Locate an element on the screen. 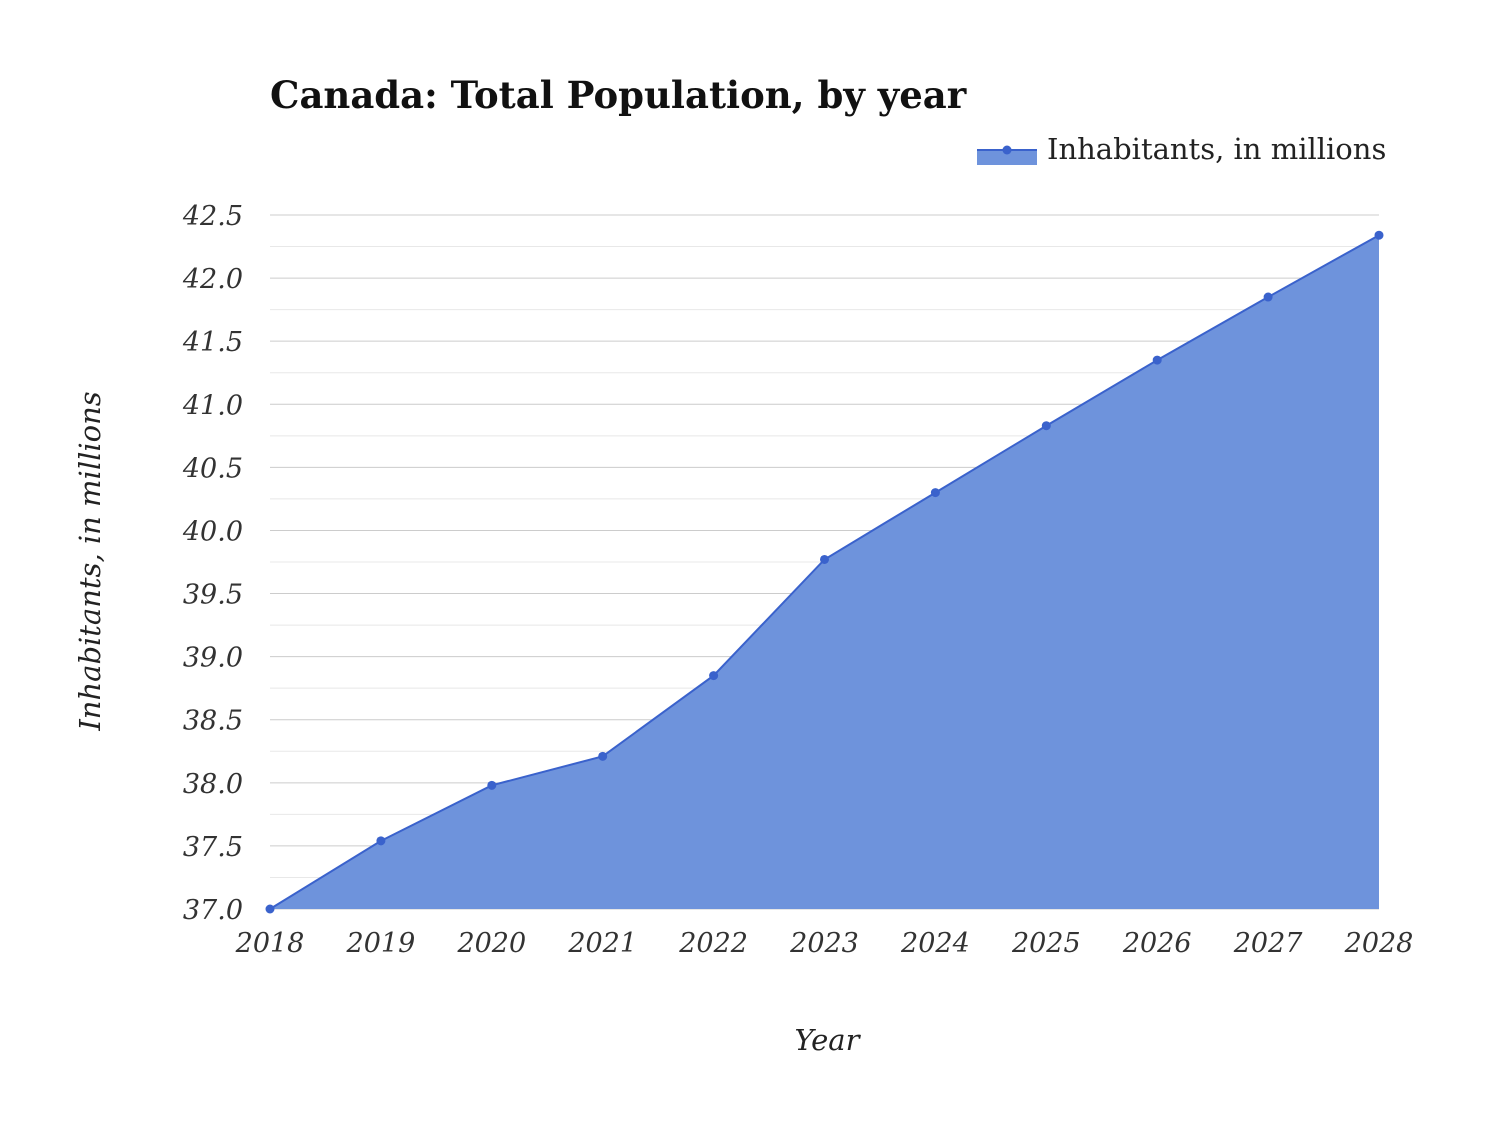  y-tick-label: 41.5 is located at coordinates (212, 342).